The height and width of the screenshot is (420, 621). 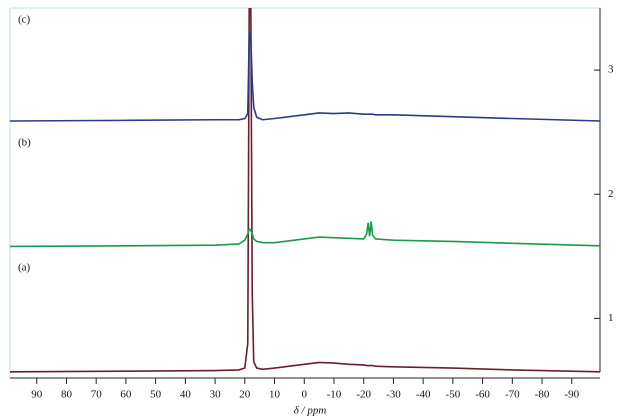 What do you see at coordinates (611, 194) in the screenshot?
I see `y-tick-label: 2` at bounding box center [611, 194].